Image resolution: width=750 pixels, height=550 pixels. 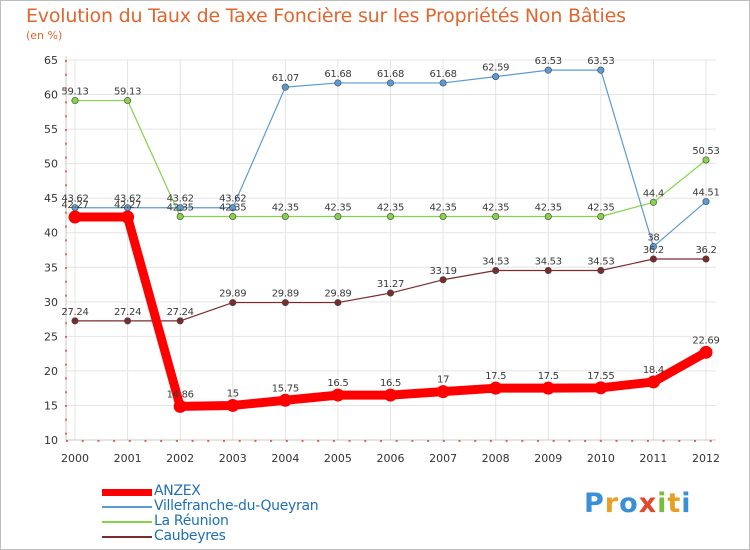 I want to click on logo-letter: o, so click(x=629, y=503).